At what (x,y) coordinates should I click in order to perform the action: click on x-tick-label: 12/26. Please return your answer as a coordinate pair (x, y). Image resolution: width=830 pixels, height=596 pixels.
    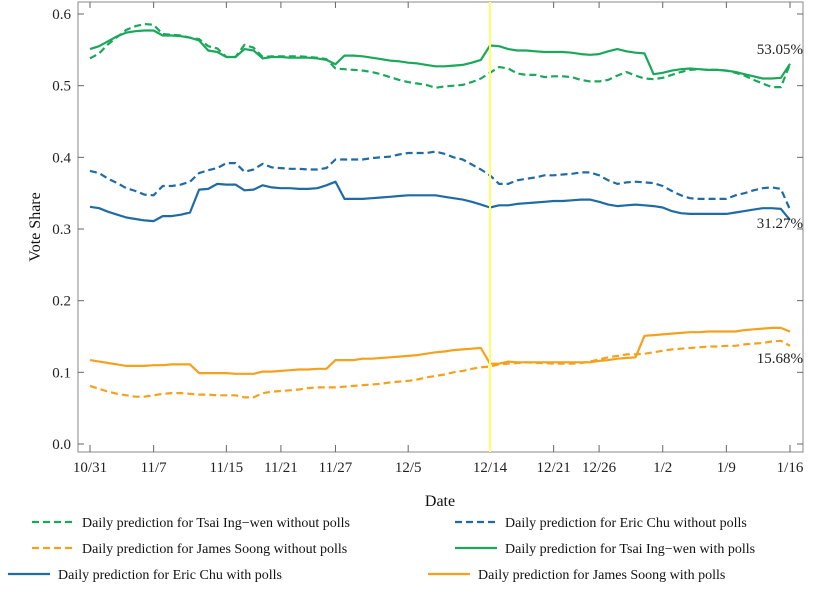
    Looking at the image, I should click on (599, 468).